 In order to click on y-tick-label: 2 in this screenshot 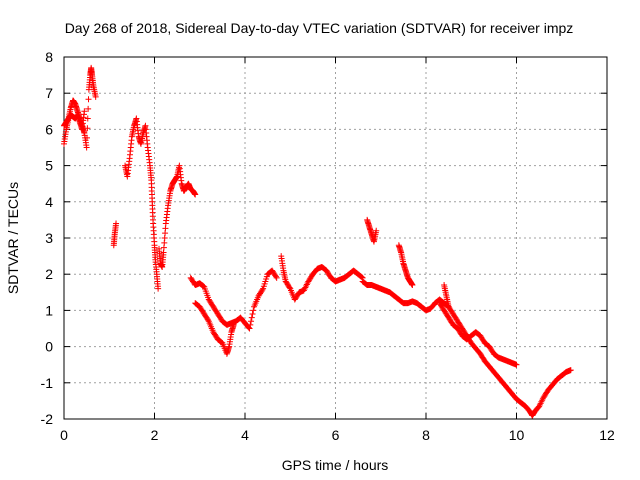, I will do `click(49, 274)`.